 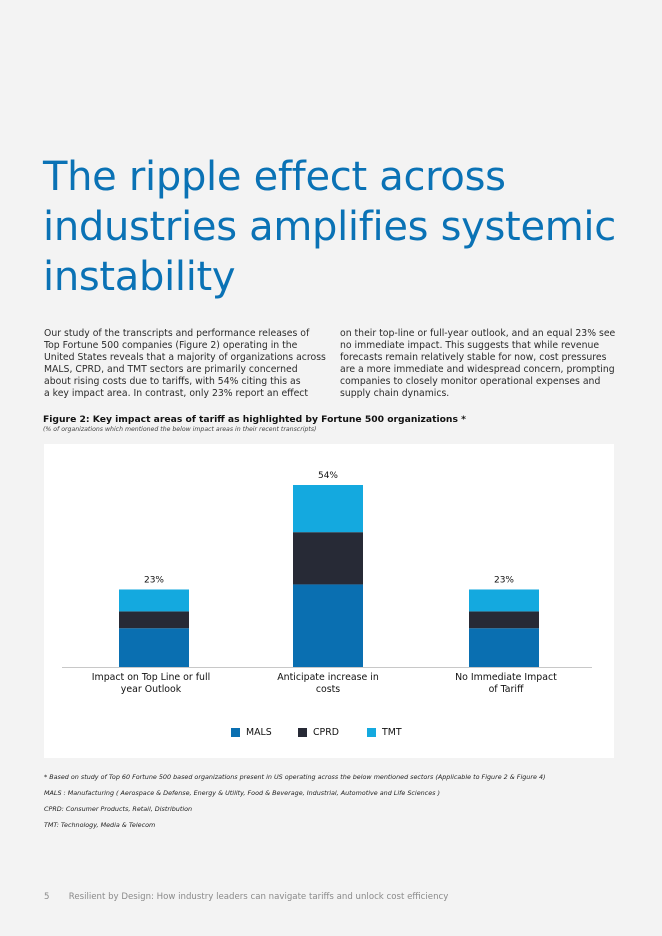 I want to click on legend-swatch-cprd, so click(x=302, y=732).